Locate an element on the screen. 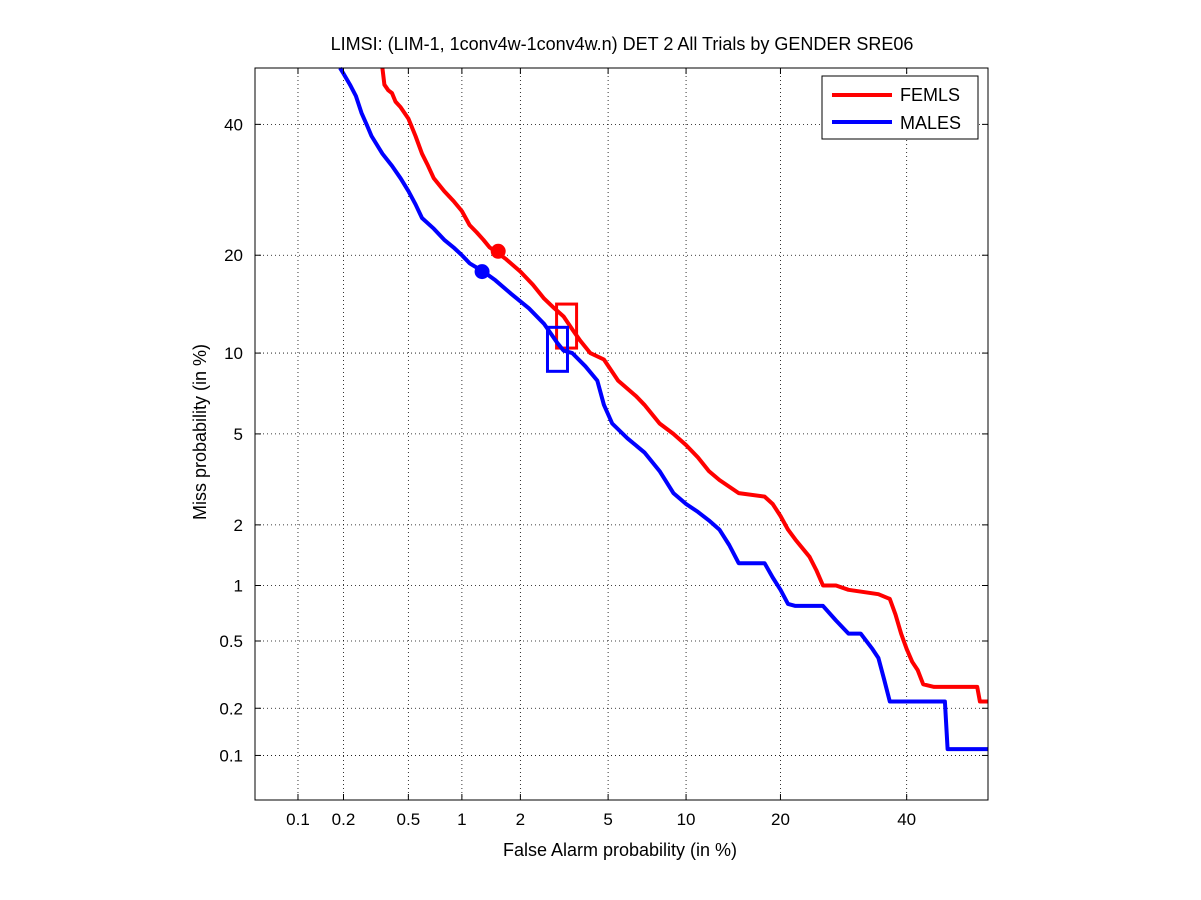 Image resolution: width=1201 pixels, height=900 pixels. min-dcf-marker-males is located at coordinates (482, 272).